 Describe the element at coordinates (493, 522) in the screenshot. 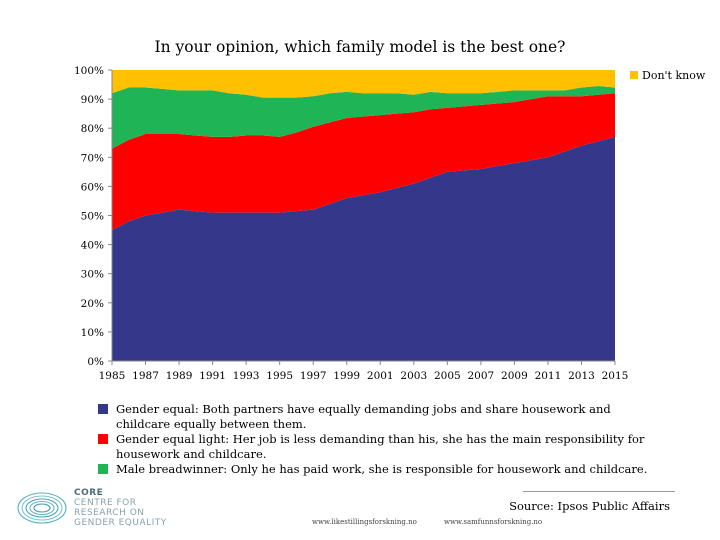

I see `footer-url-2: www.samfunnsforskning.no` at that location.